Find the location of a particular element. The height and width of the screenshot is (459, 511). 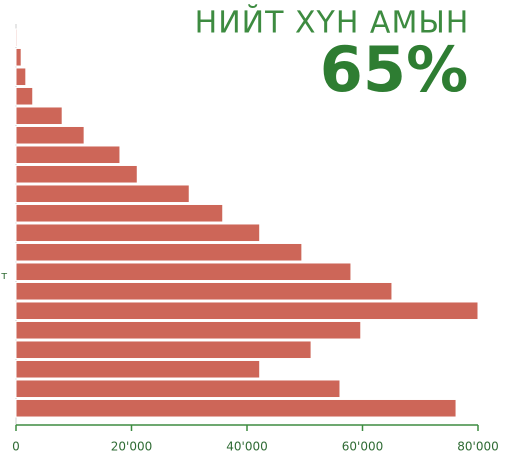

x-tick-label: 20'000 is located at coordinates (131, 447).